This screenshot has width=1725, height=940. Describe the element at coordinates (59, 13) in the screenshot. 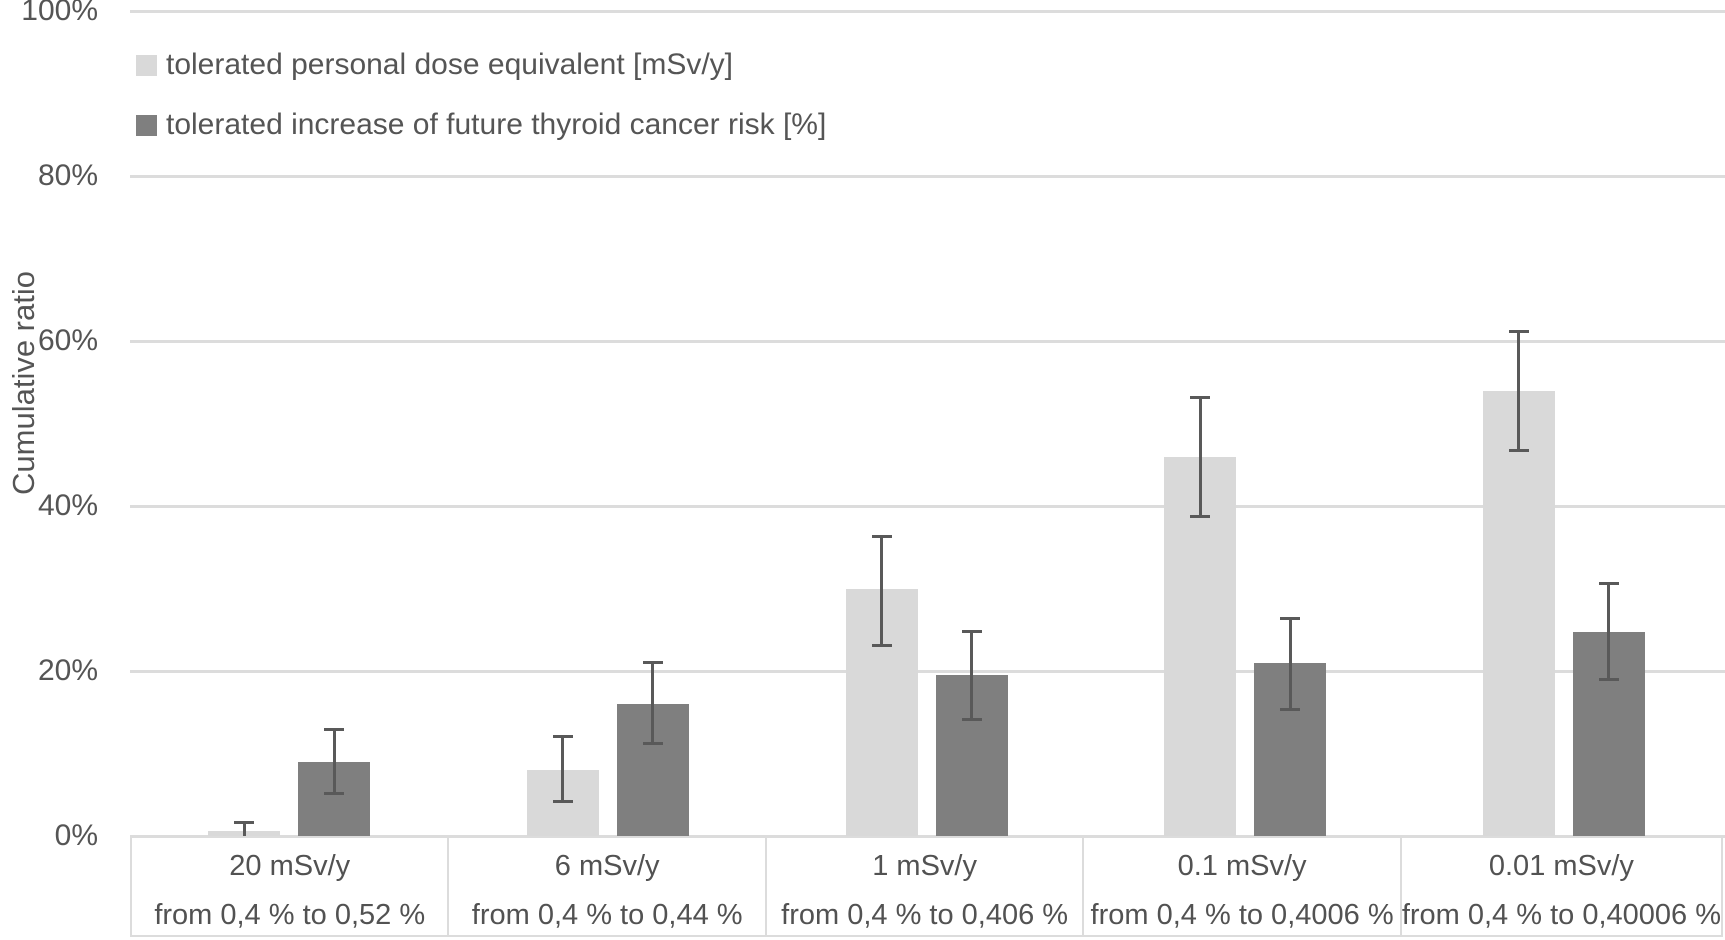

I see `y-tick-label-100: 100%` at that location.